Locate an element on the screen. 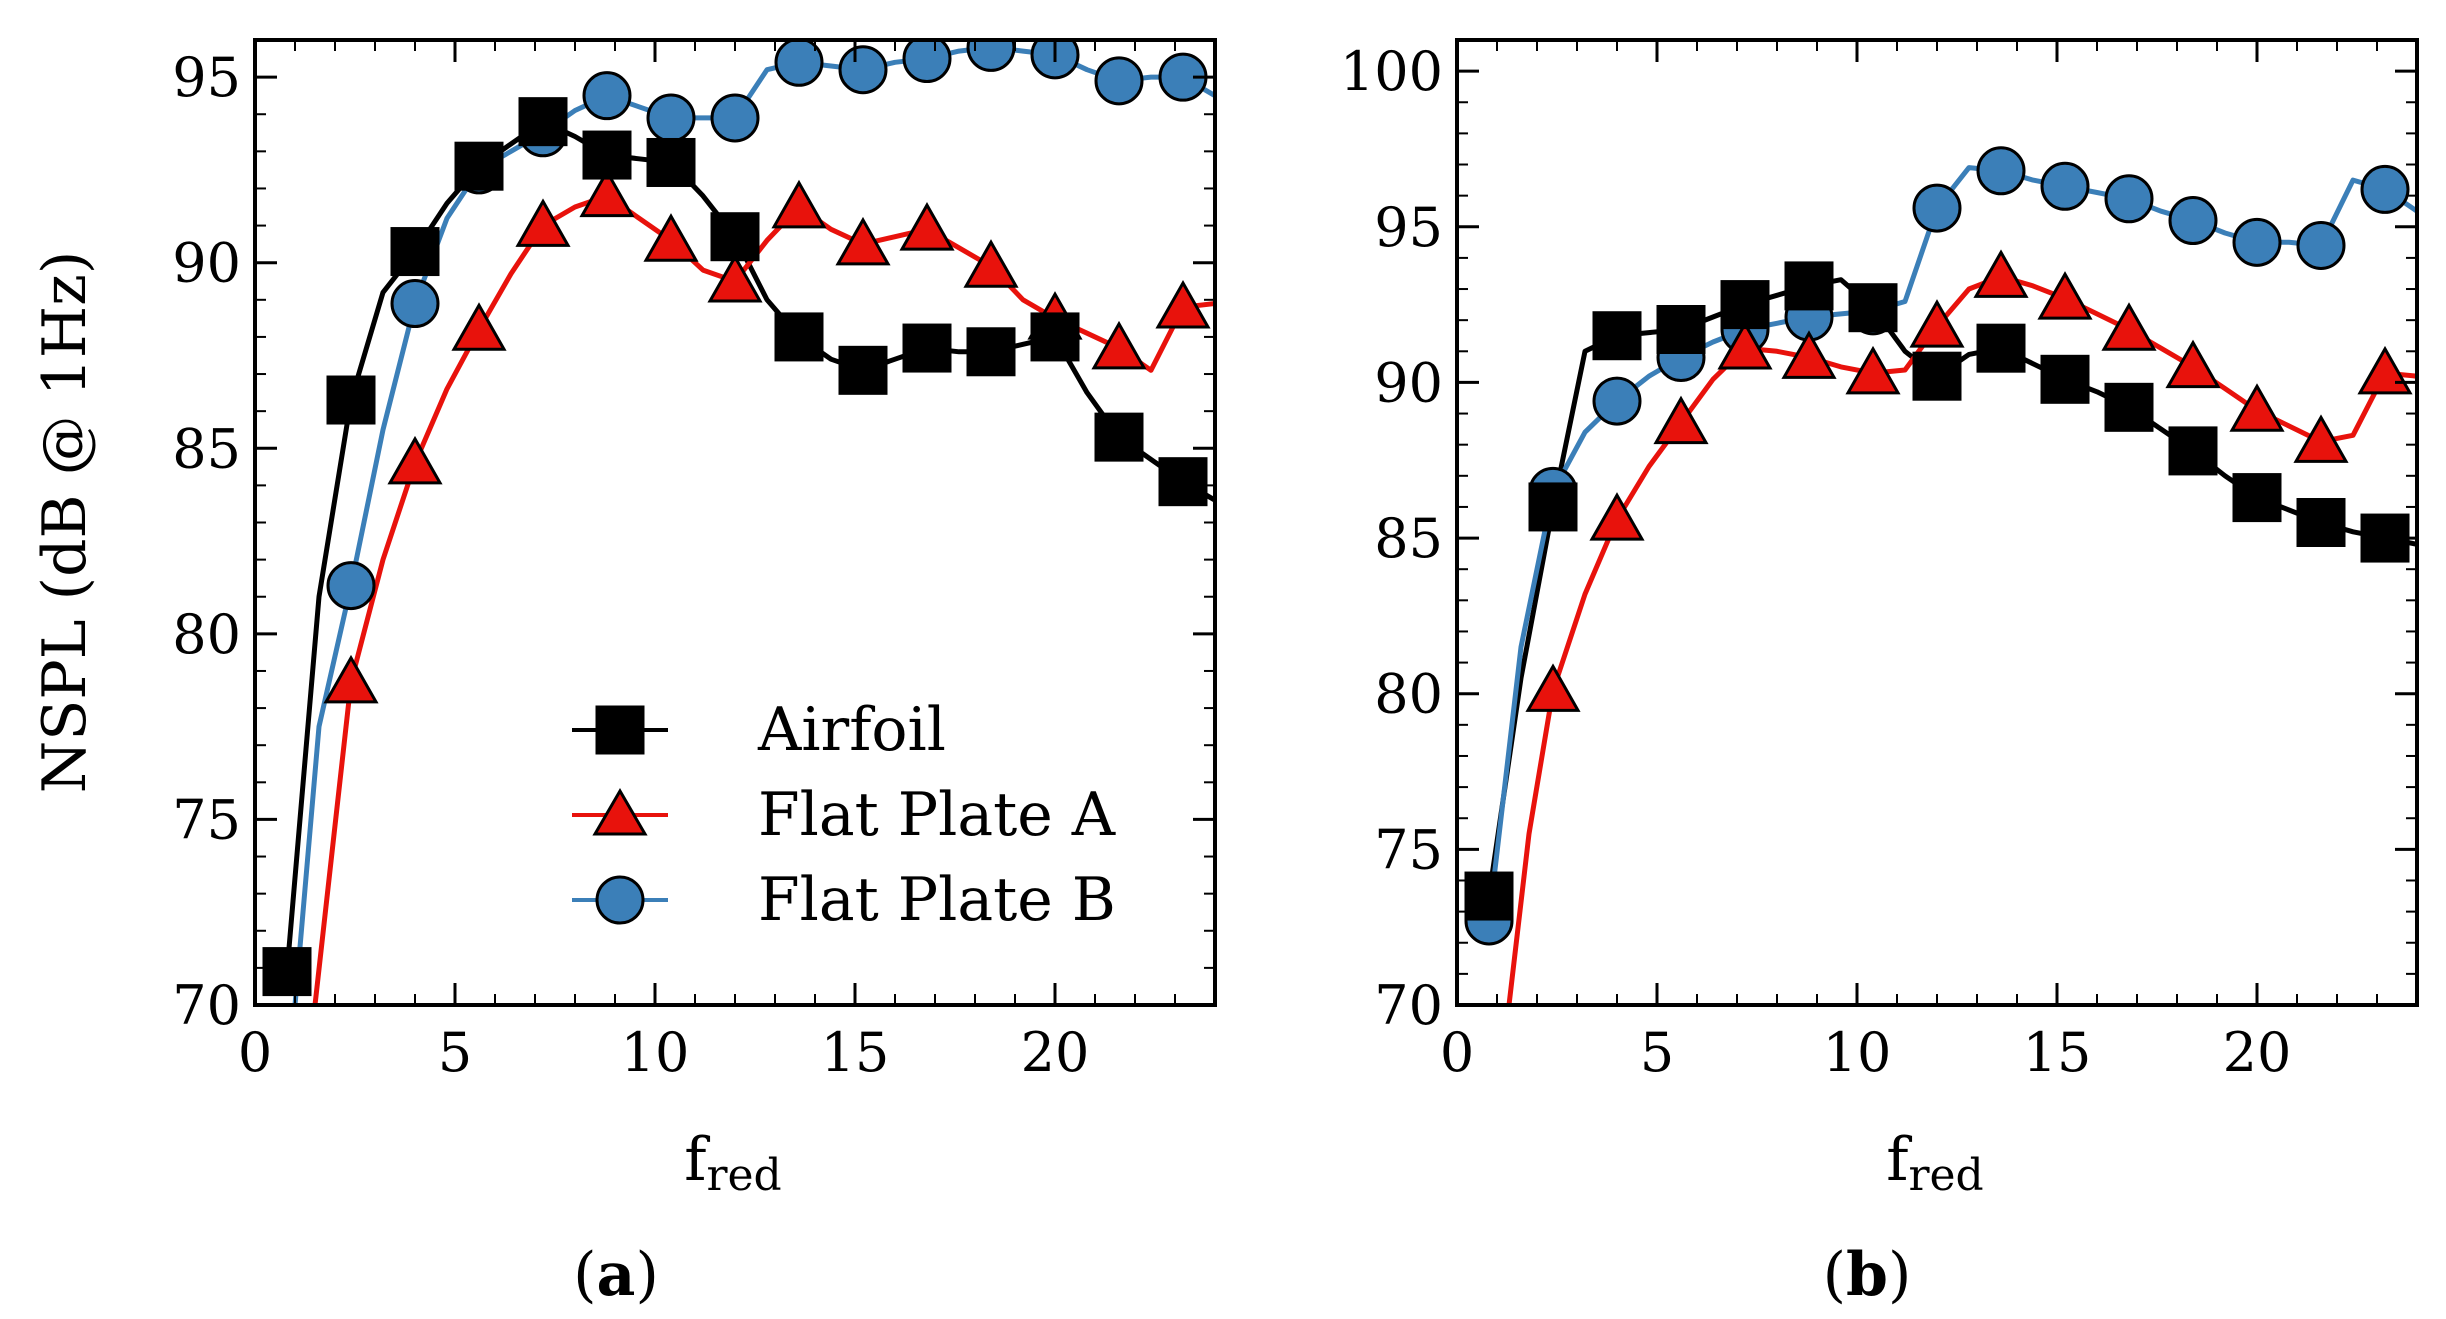 The width and height of the screenshot is (2446, 1319). panel-b-y-tick-label: 100 is located at coordinates (1391, 71).